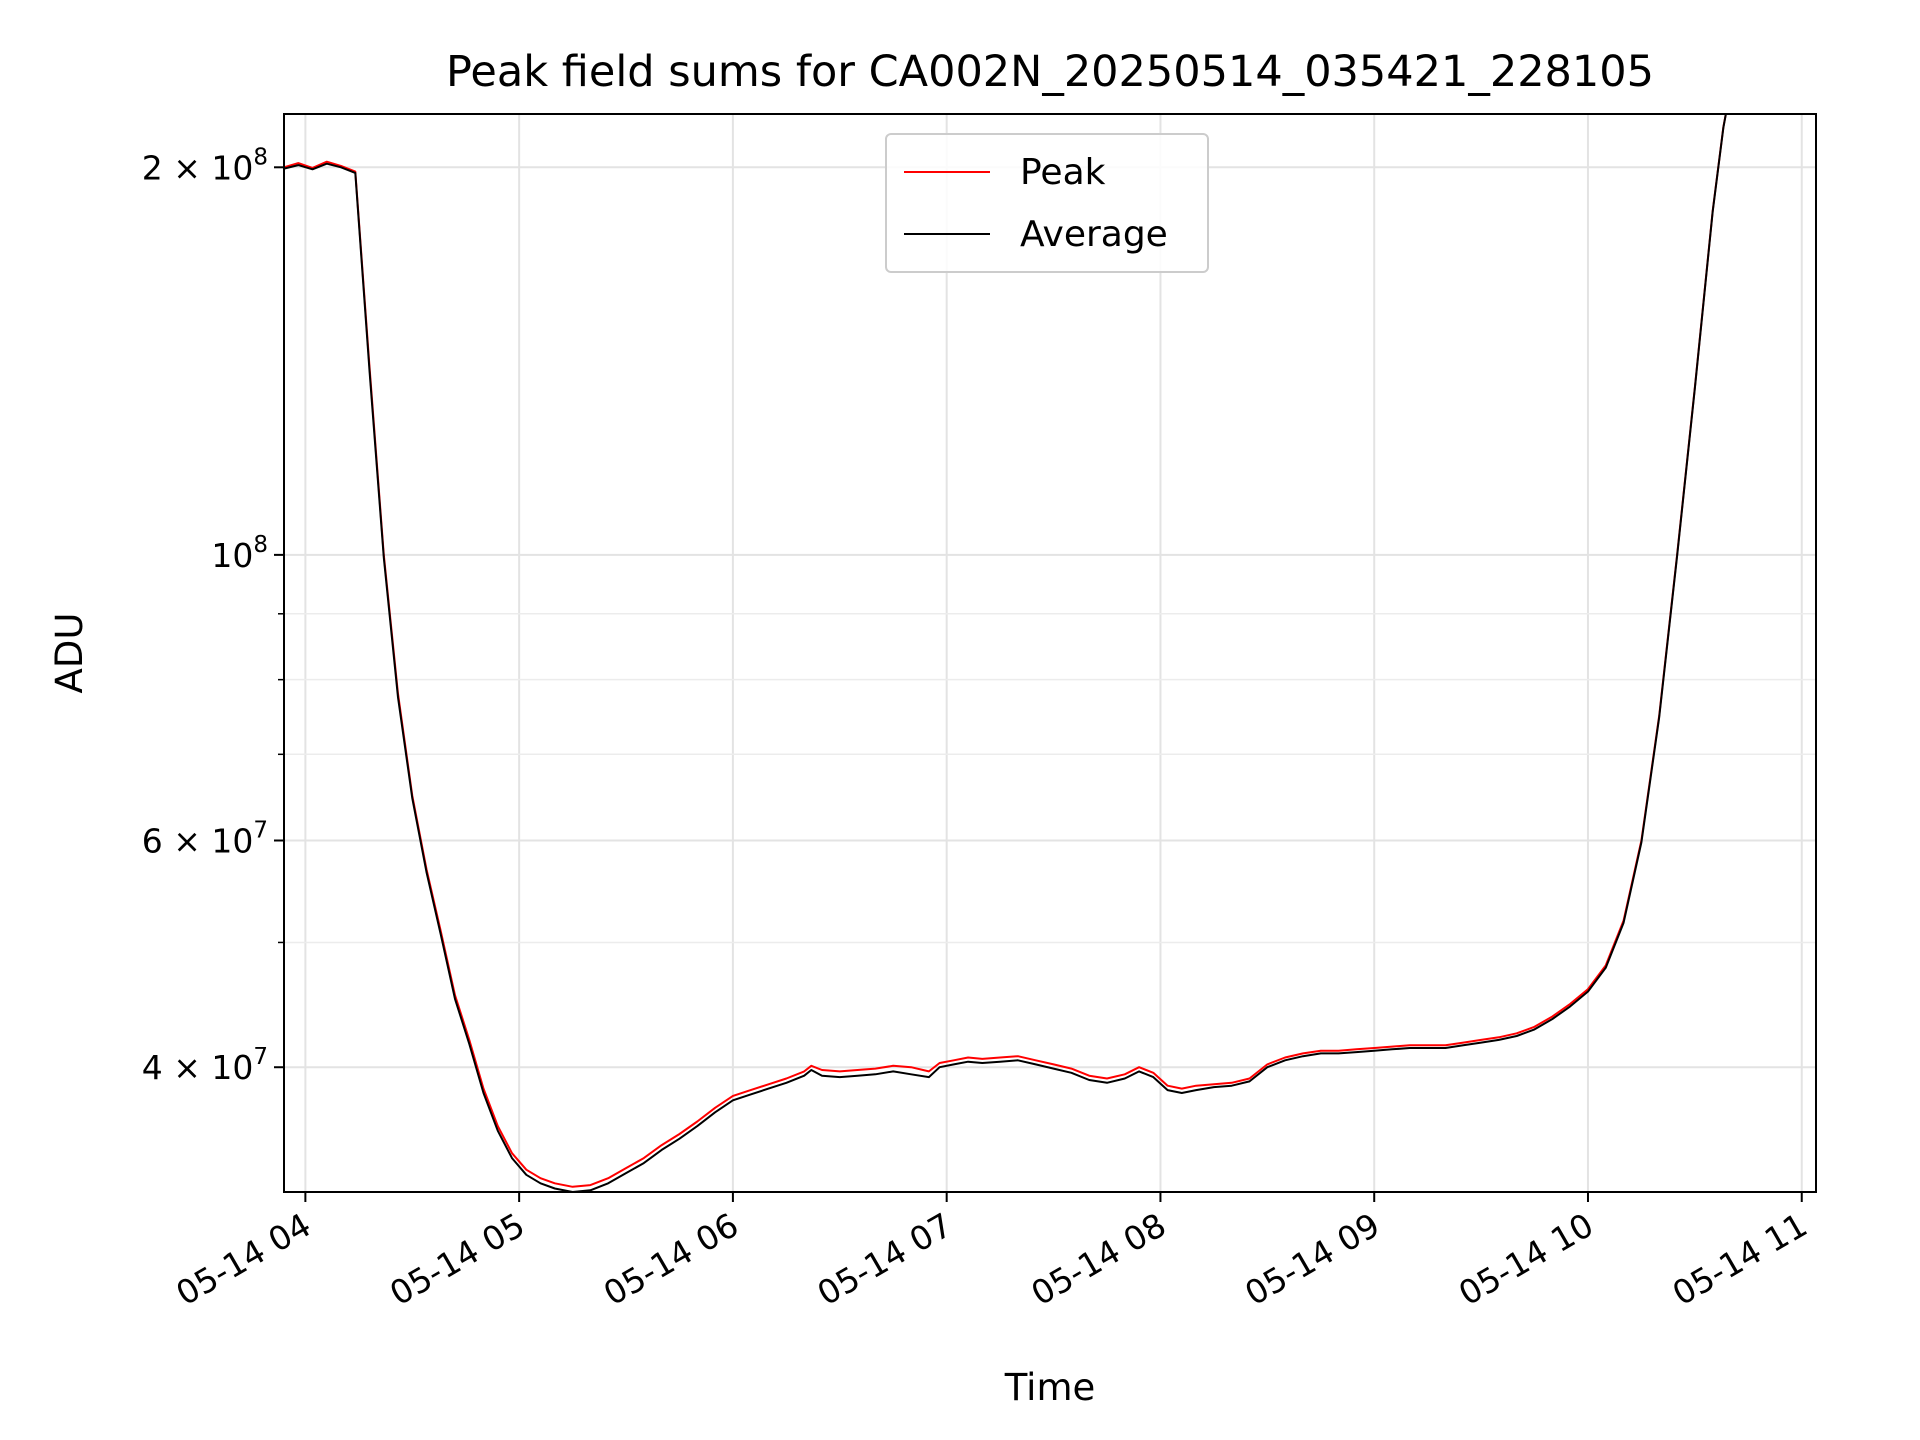 This screenshot has height=1440, width=1920. What do you see at coordinates (205, 839) in the screenshot?
I see `y-tick-label: 6 × 107` at bounding box center [205, 839].